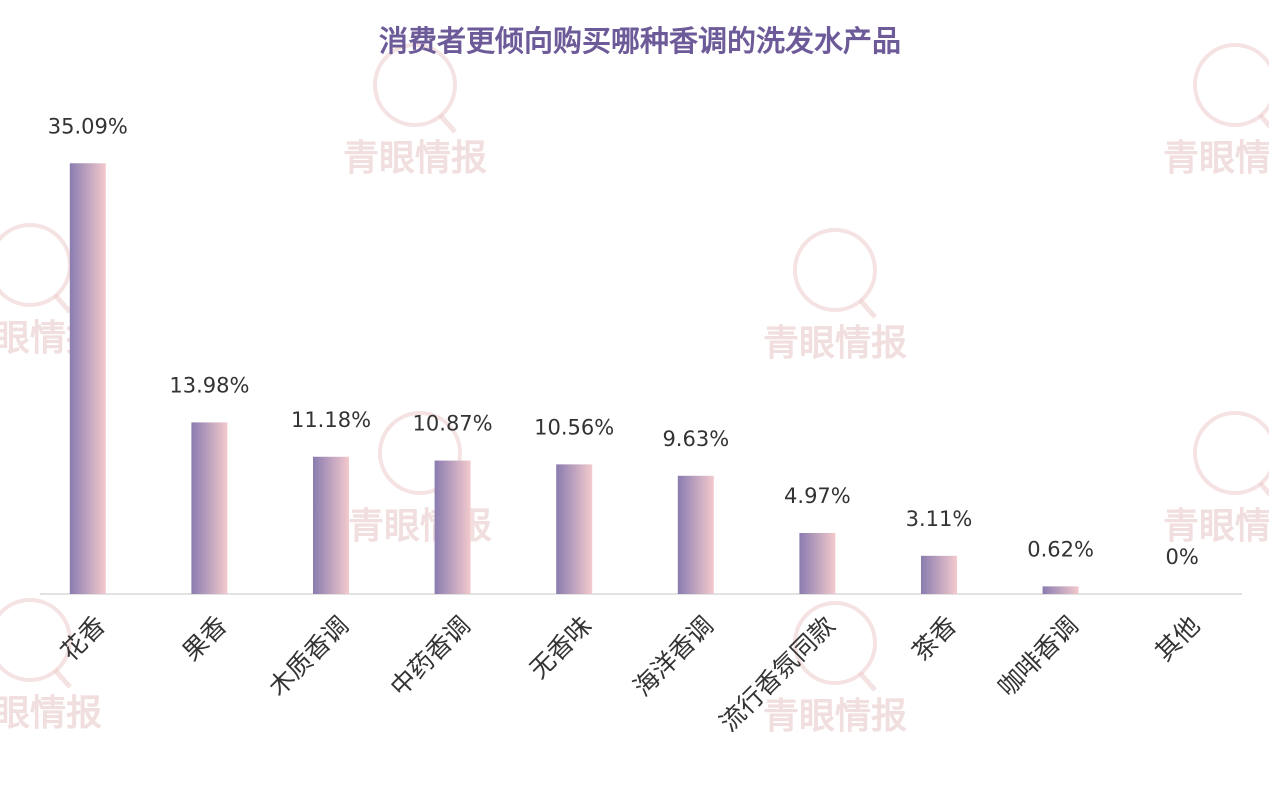  Describe the element at coordinates (561, 648) in the screenshot. I see `x-tick-label: 无香味` at that location.